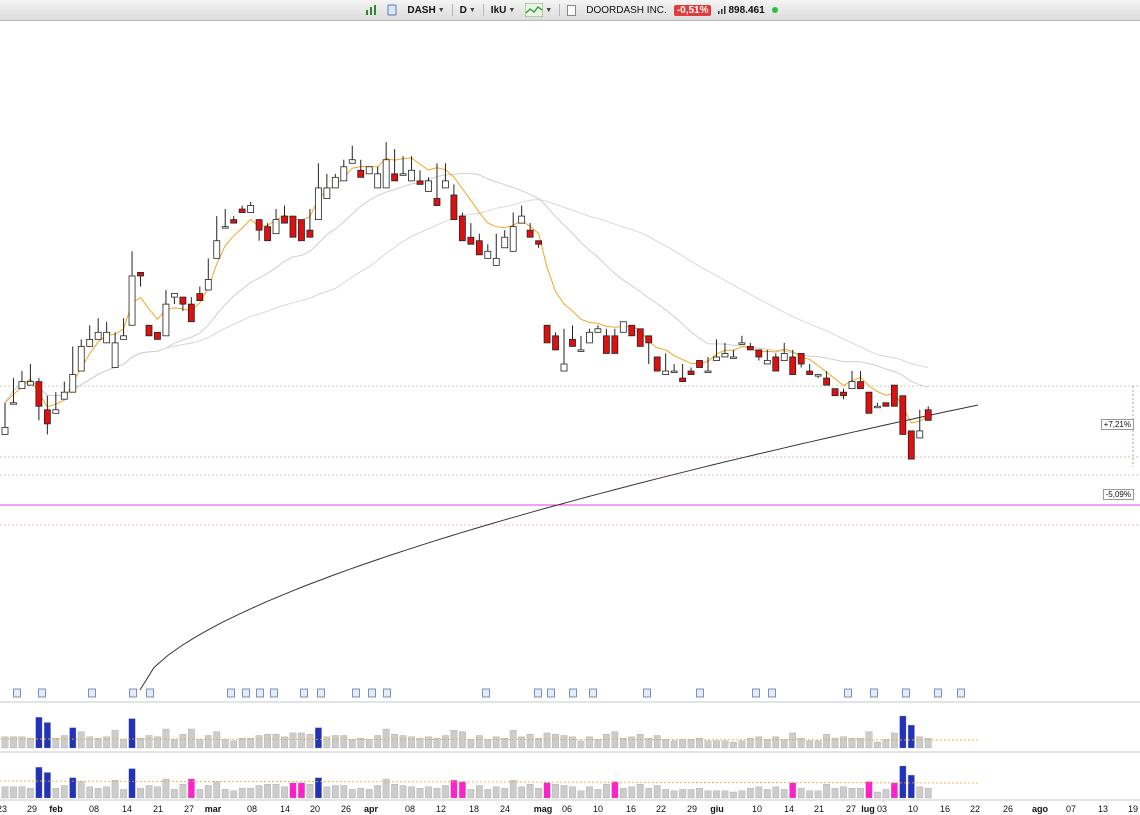 The height and width of the screenshot is (815, 1140). I want to click on x-tick-label: 24, so click(505, 809).